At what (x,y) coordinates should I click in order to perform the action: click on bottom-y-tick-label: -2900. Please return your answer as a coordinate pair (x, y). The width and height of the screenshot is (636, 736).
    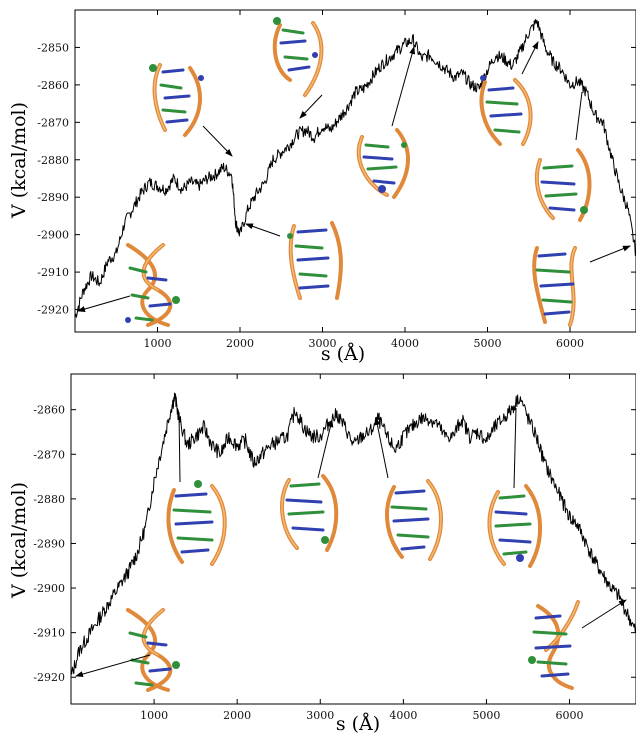
    Looking at the image, I should click on (49, 588).